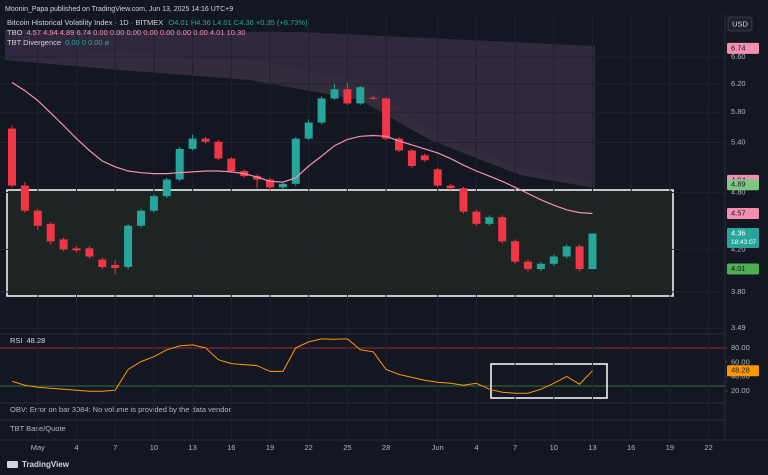 The height and width of the screenshot is (475, 768). I want to click on currency: USD, so click(740, 23).